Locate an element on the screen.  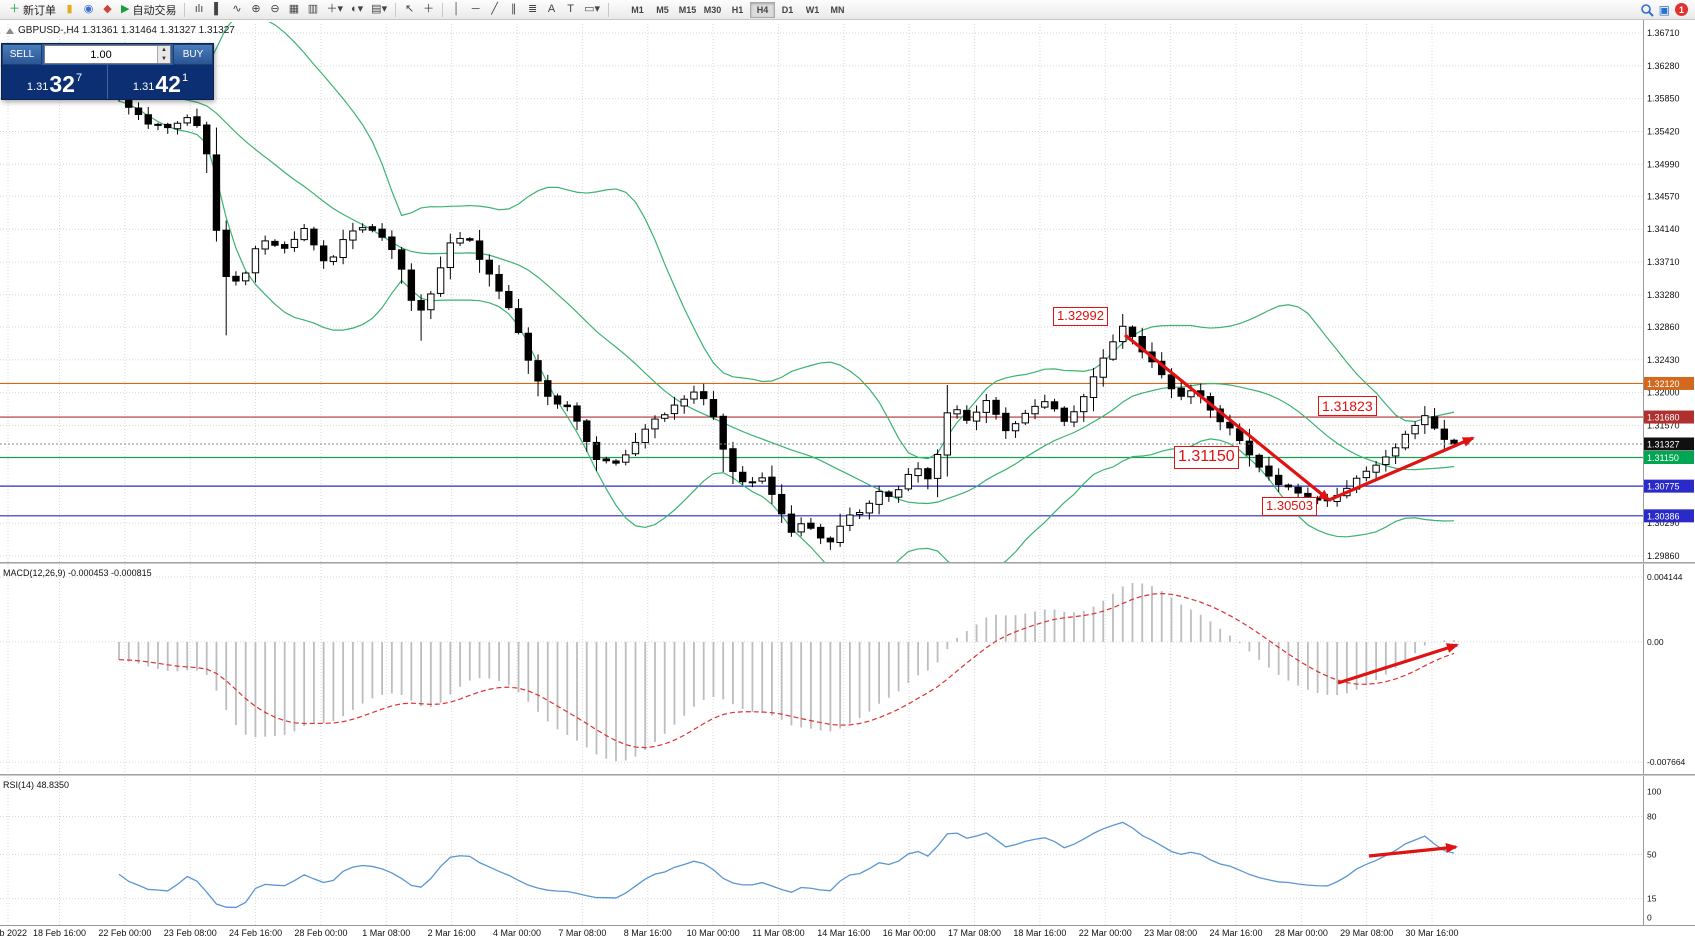
periods-dropdown: ◐▾ is located at coordinates (357, 9).